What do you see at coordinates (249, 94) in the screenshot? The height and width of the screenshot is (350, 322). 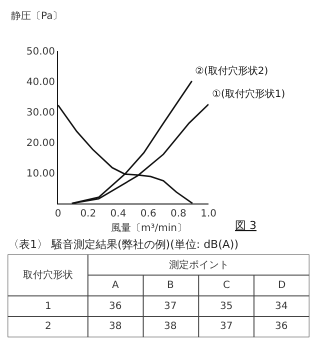 I see `series-label: ①(取付穴形状1)` at bounding box center [249, 94].